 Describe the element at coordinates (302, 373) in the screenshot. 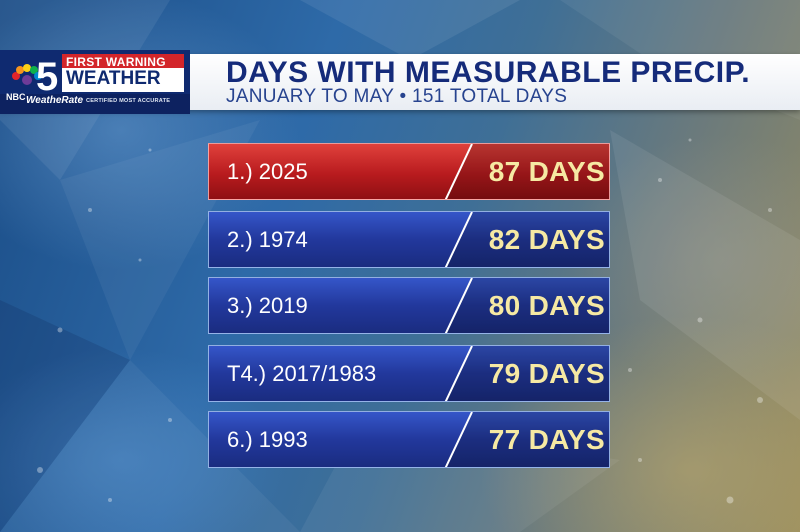

I see `rank-label: T4.) 2017/1983` at that location.